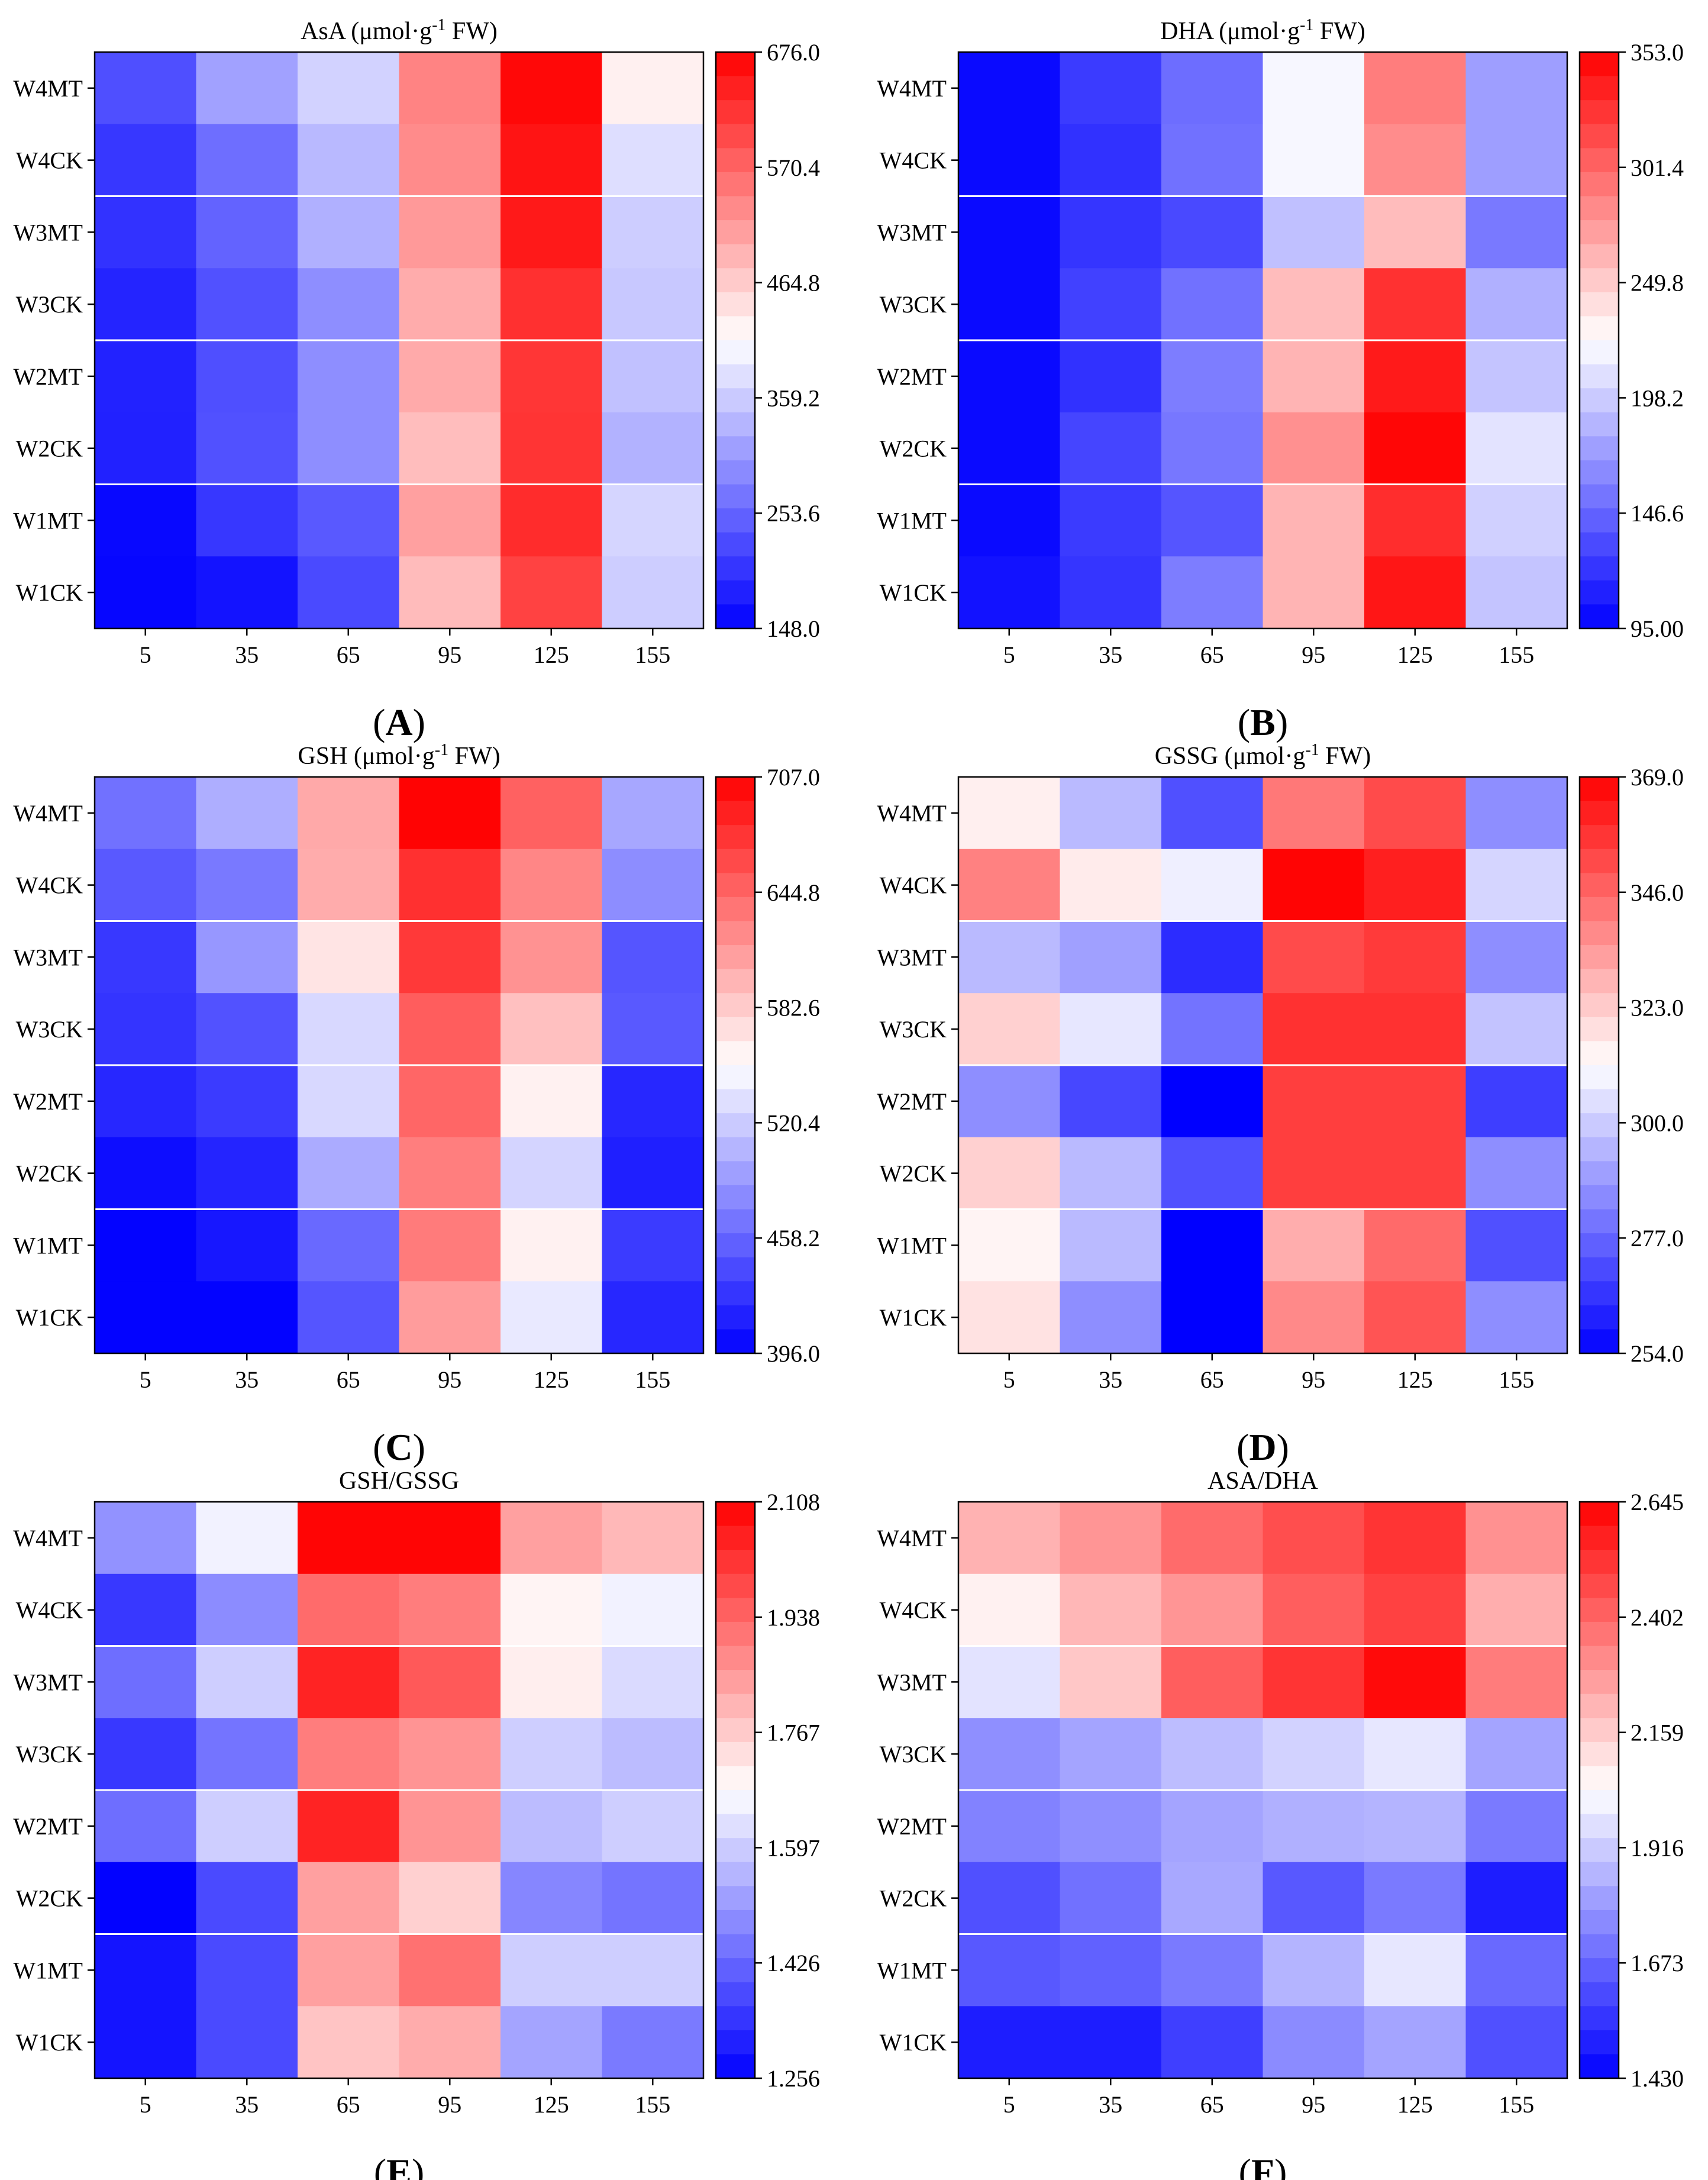 The height and width of the screenshot is (2180, 1708). What do you see at coordinates (1657, 513) in the screenshot?
I see `colorbar-tick-label: 146.6` at bounding box center [1657, 513].